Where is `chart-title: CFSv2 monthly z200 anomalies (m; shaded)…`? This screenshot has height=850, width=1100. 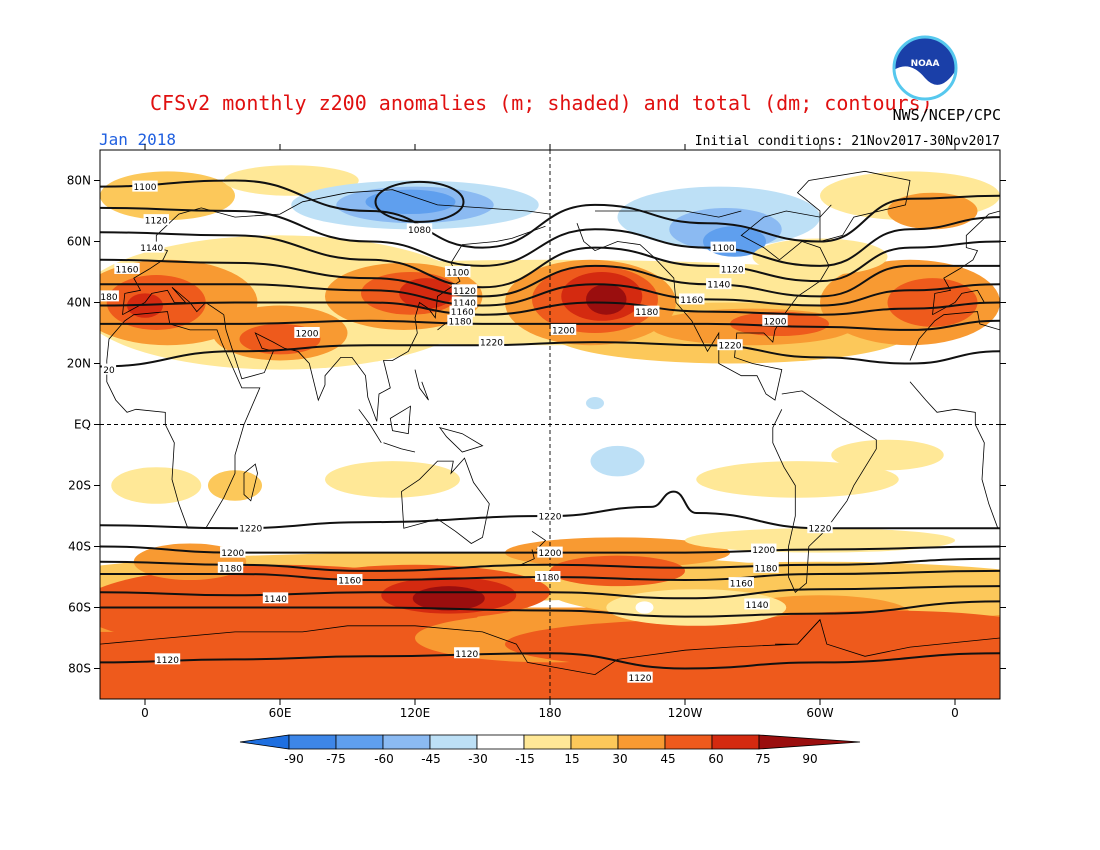 chart-title: CFSv2 monthly z200 anomalies (m; shaded)… is located at coordinates (541, 103).